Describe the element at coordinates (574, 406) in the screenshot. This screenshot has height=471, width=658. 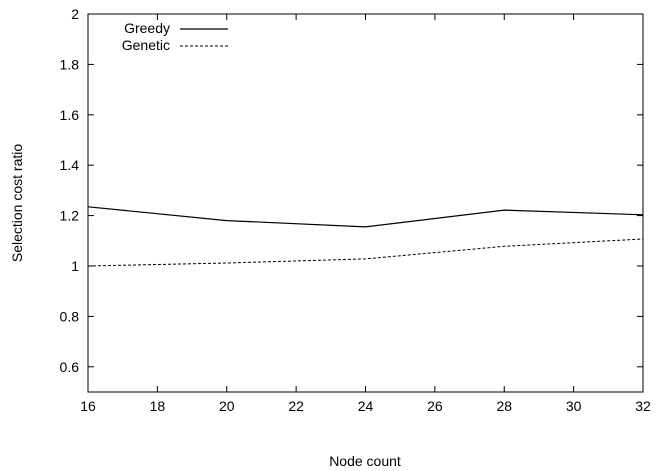
I see `x-tick-label: 30` at that location.